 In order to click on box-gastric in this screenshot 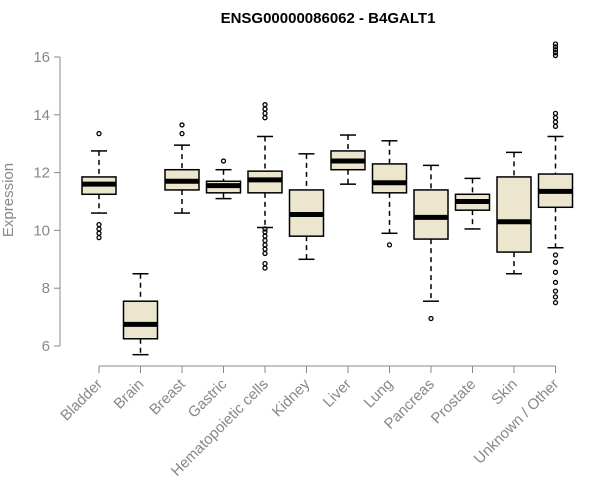, I will do `click(223, 179)`.